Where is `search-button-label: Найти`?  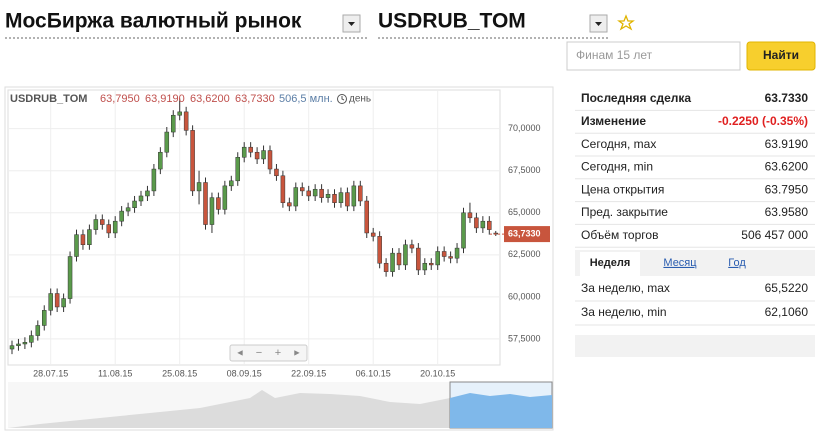
search-button-label: Найти is located at coordinates (781, 55).